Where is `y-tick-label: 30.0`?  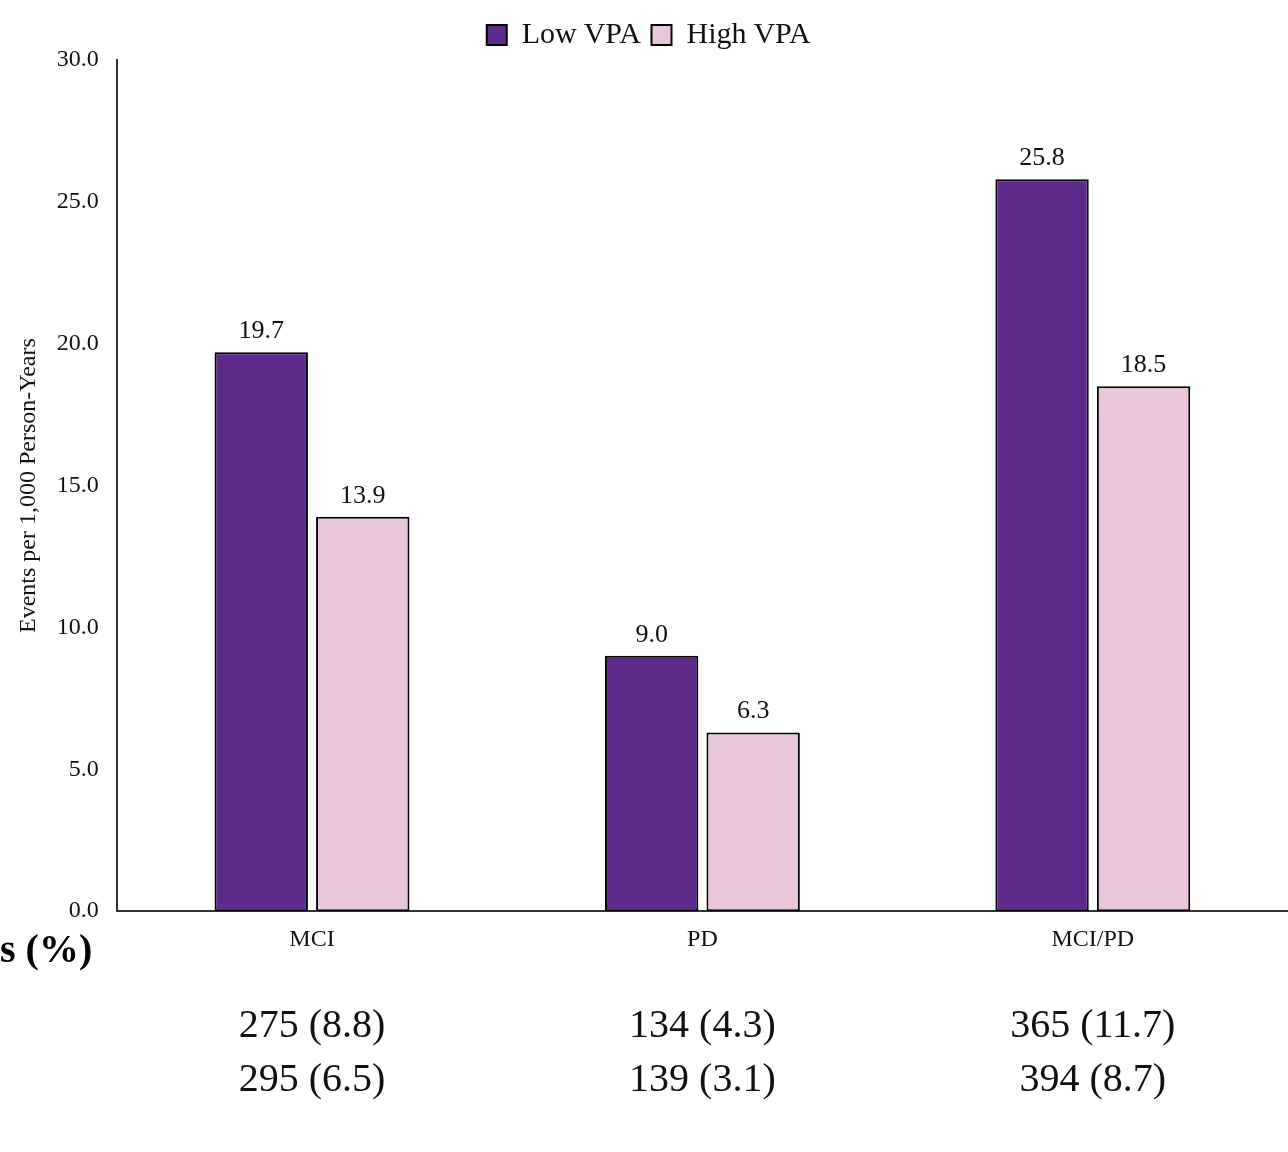 y-tick-label: 30.0 is located at coordinates (77, 58).